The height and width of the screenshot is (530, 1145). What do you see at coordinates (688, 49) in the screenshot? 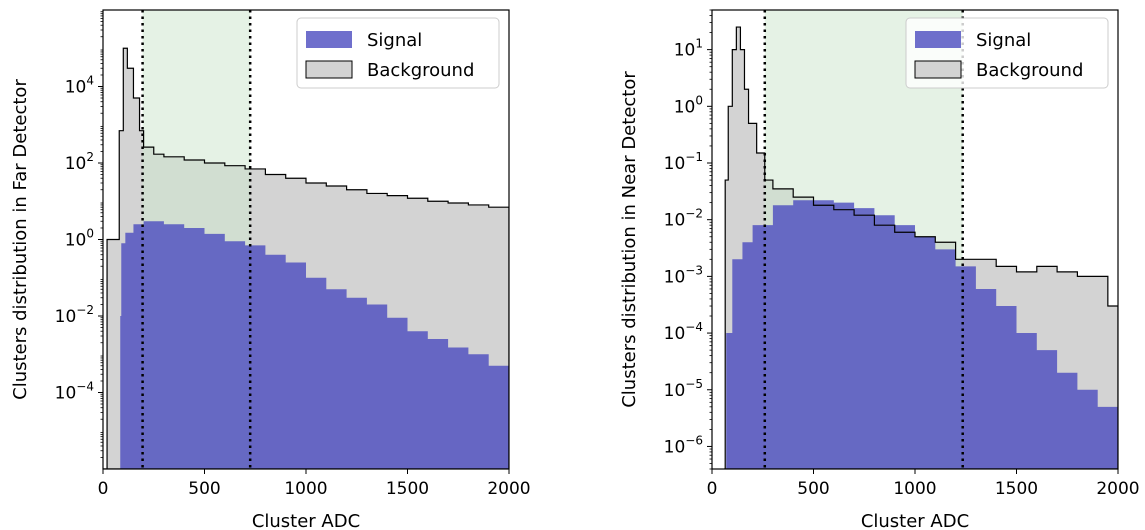
I see `y-tick-label: 10¹` at bounding box center [688, 49].